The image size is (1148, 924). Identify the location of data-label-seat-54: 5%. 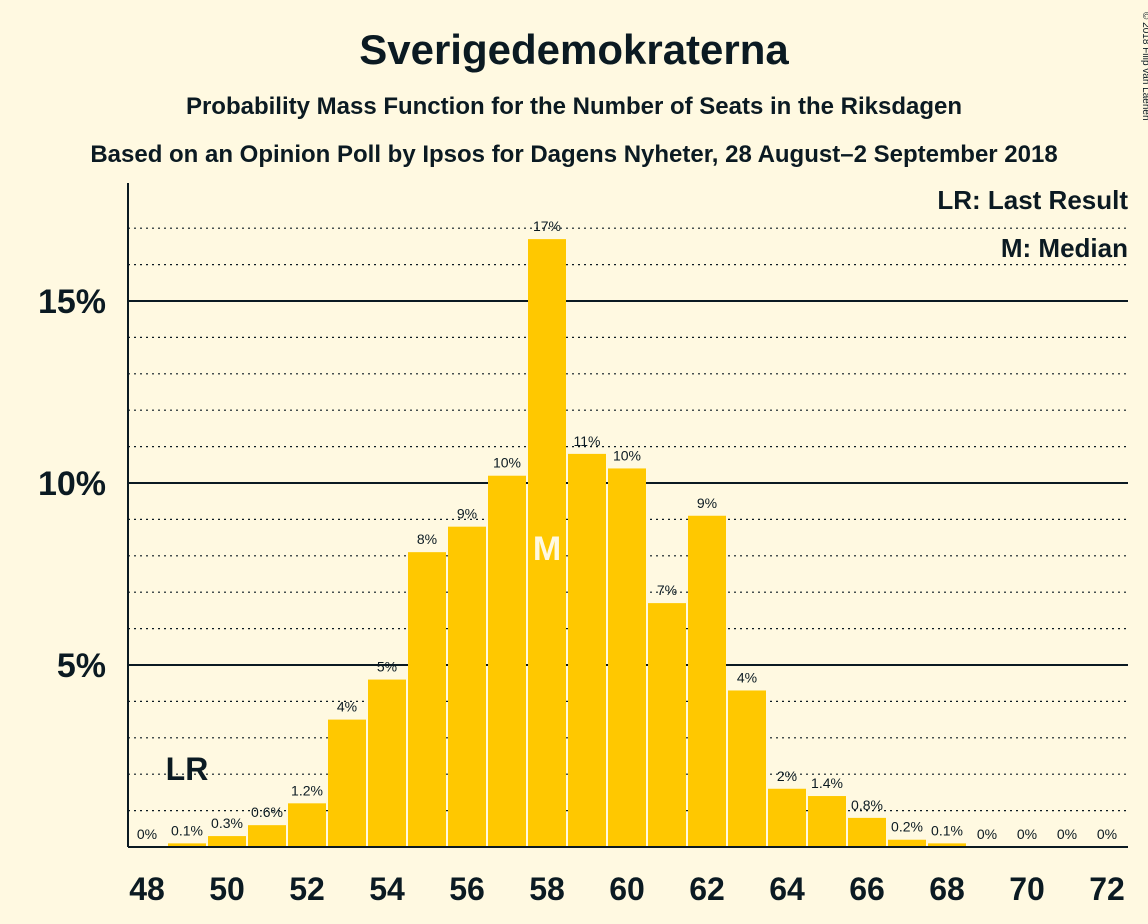
(387, 667).